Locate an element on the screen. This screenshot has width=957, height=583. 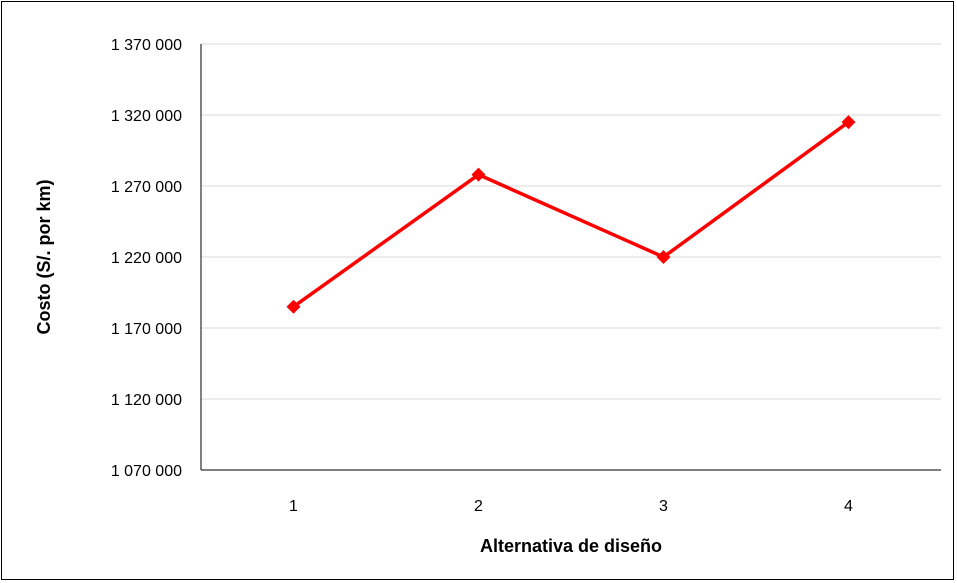
x-tick-label: 3 is located at coordinates (663, 506).